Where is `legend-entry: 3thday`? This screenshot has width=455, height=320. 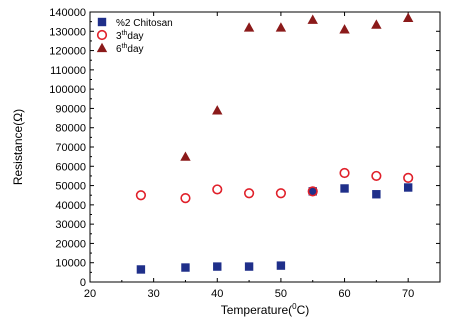
legend-entry: 3thday is located at coordinates (130, 36).